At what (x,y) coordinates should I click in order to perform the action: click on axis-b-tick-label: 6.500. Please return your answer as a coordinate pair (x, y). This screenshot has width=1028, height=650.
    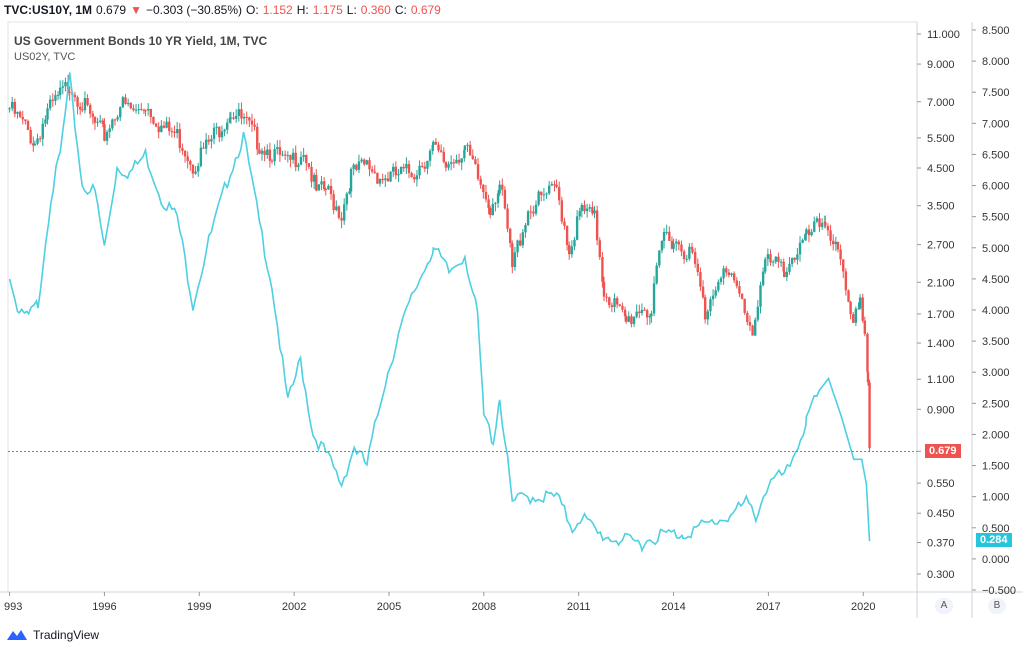
    Looking at the image, I should click on (996, 155).